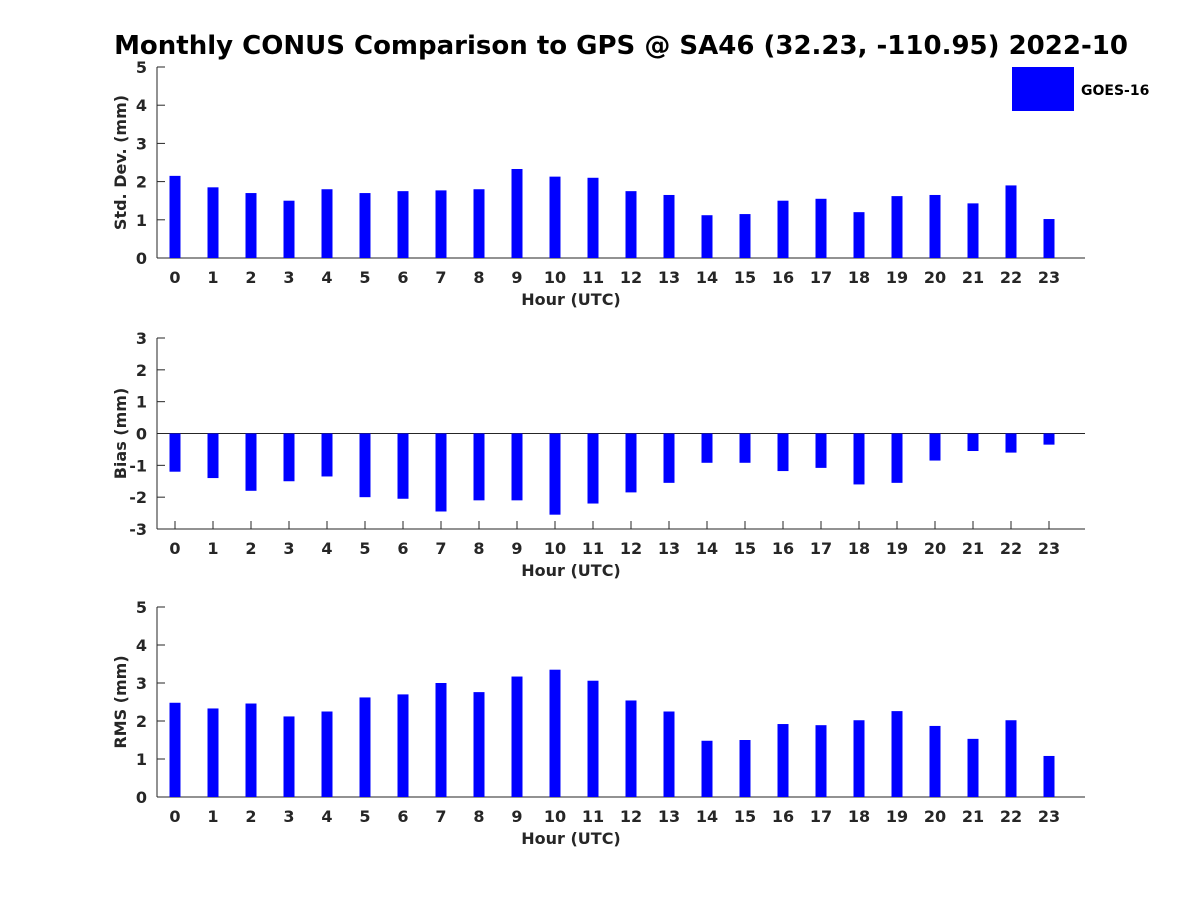 The width and height of the screenshot is (1200, 900). Describe the element at coordinates (402, 277) in the screenshot. I see `x-tick-label: 6` at that location.